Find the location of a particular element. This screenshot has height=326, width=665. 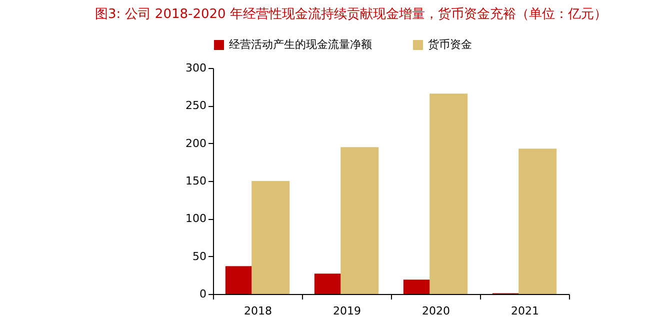

y-tick-label: 50 is located at coordinates (199, 256).